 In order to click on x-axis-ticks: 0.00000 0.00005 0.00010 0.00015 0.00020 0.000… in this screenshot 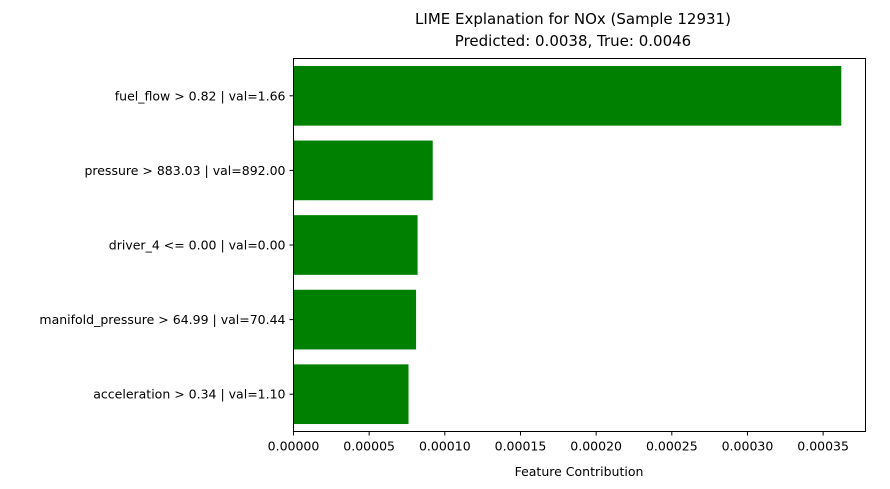, I will do `click(558, 442)`.